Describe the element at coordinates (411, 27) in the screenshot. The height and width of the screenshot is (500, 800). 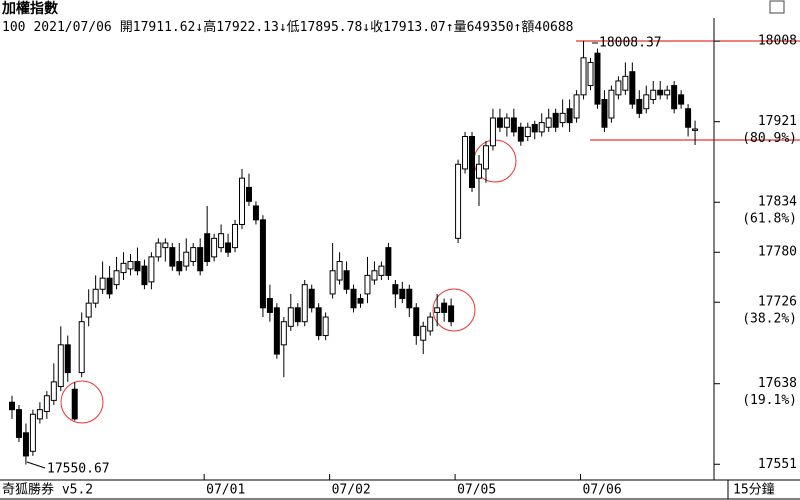
I see `info-field: 收17913.07↑` at that location.